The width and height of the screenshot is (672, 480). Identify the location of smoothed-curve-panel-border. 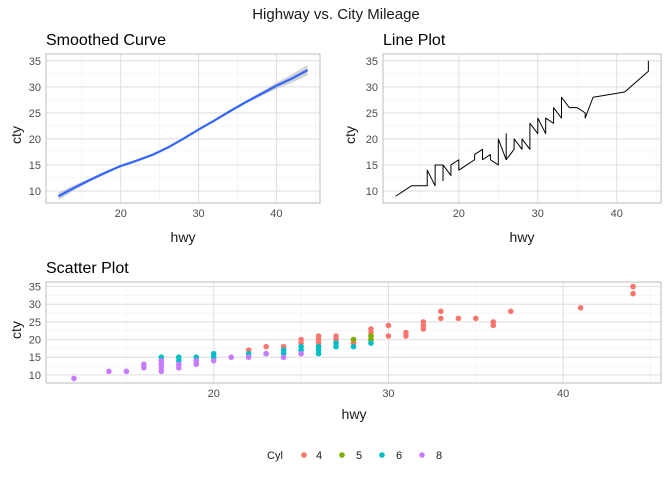
(183, 128).